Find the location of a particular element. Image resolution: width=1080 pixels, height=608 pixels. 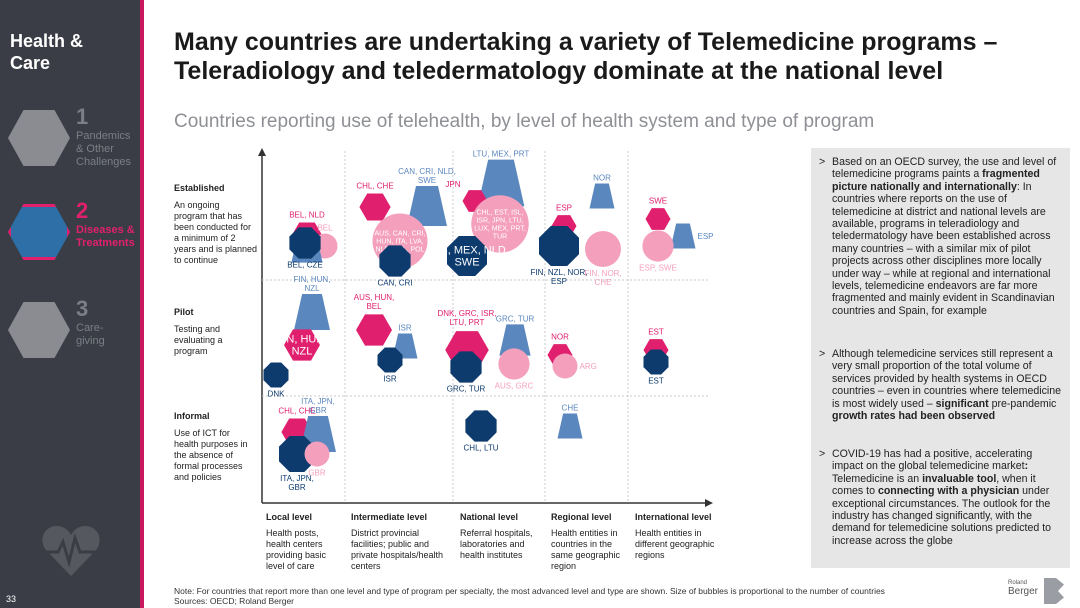

telepsychiatry-bubble-label: CHL, LTU is located at coordinates (481, 448).